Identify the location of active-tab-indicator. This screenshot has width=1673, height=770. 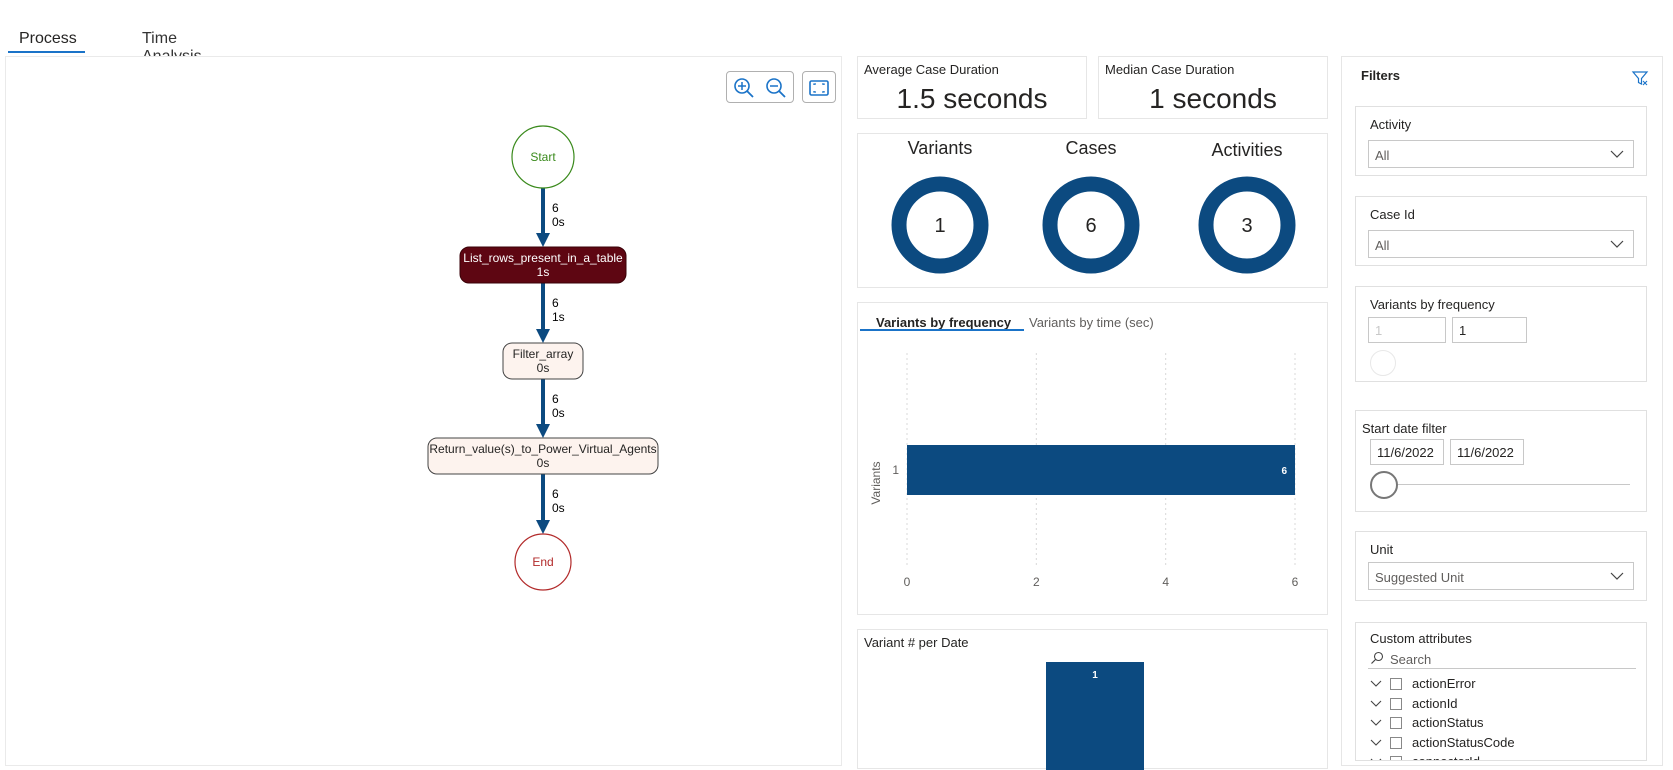
(46, 52).